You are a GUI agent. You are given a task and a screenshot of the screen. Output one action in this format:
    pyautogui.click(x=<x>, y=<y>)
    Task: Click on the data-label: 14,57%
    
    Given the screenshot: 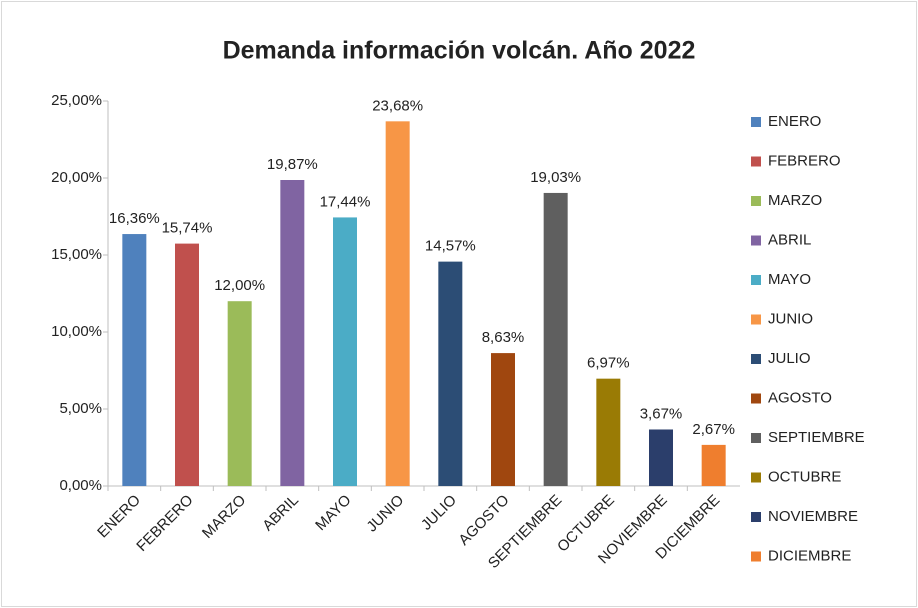 What is the action you would take?
    pyautogui.click(x=450, y=246)
    